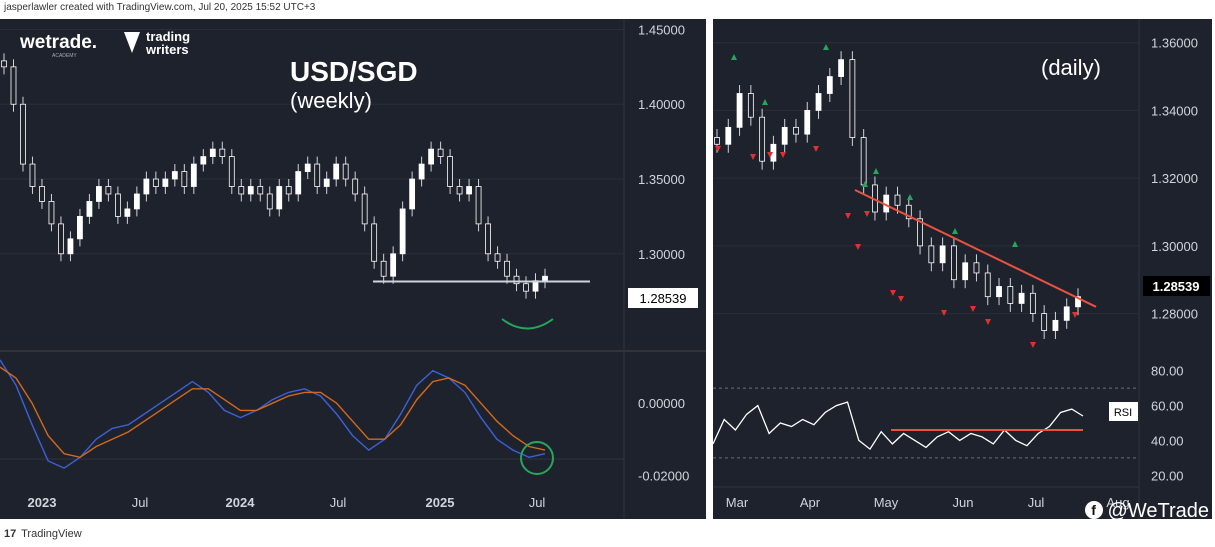  Describe the element at coordinates (440, 502) in the screenshot. I see `weekly-x-tick: 2025` at that location.